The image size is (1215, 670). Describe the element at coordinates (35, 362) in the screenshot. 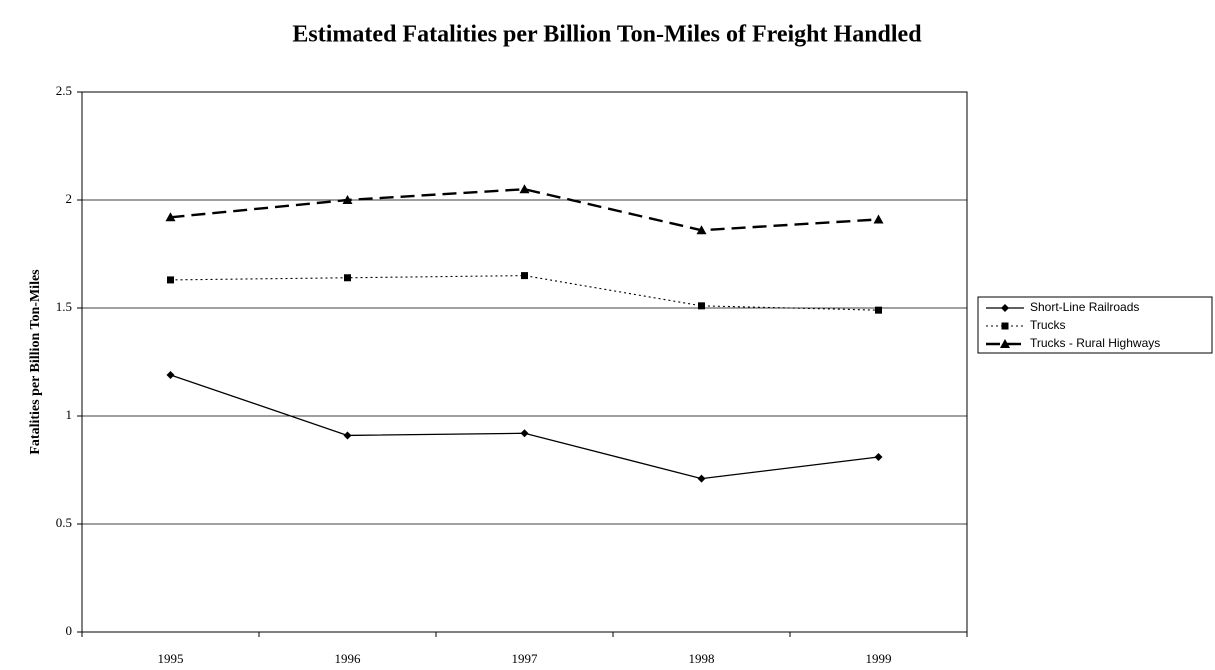

I see `y-axis-label: Fatalities per Billion Ton-Miles` at that location.